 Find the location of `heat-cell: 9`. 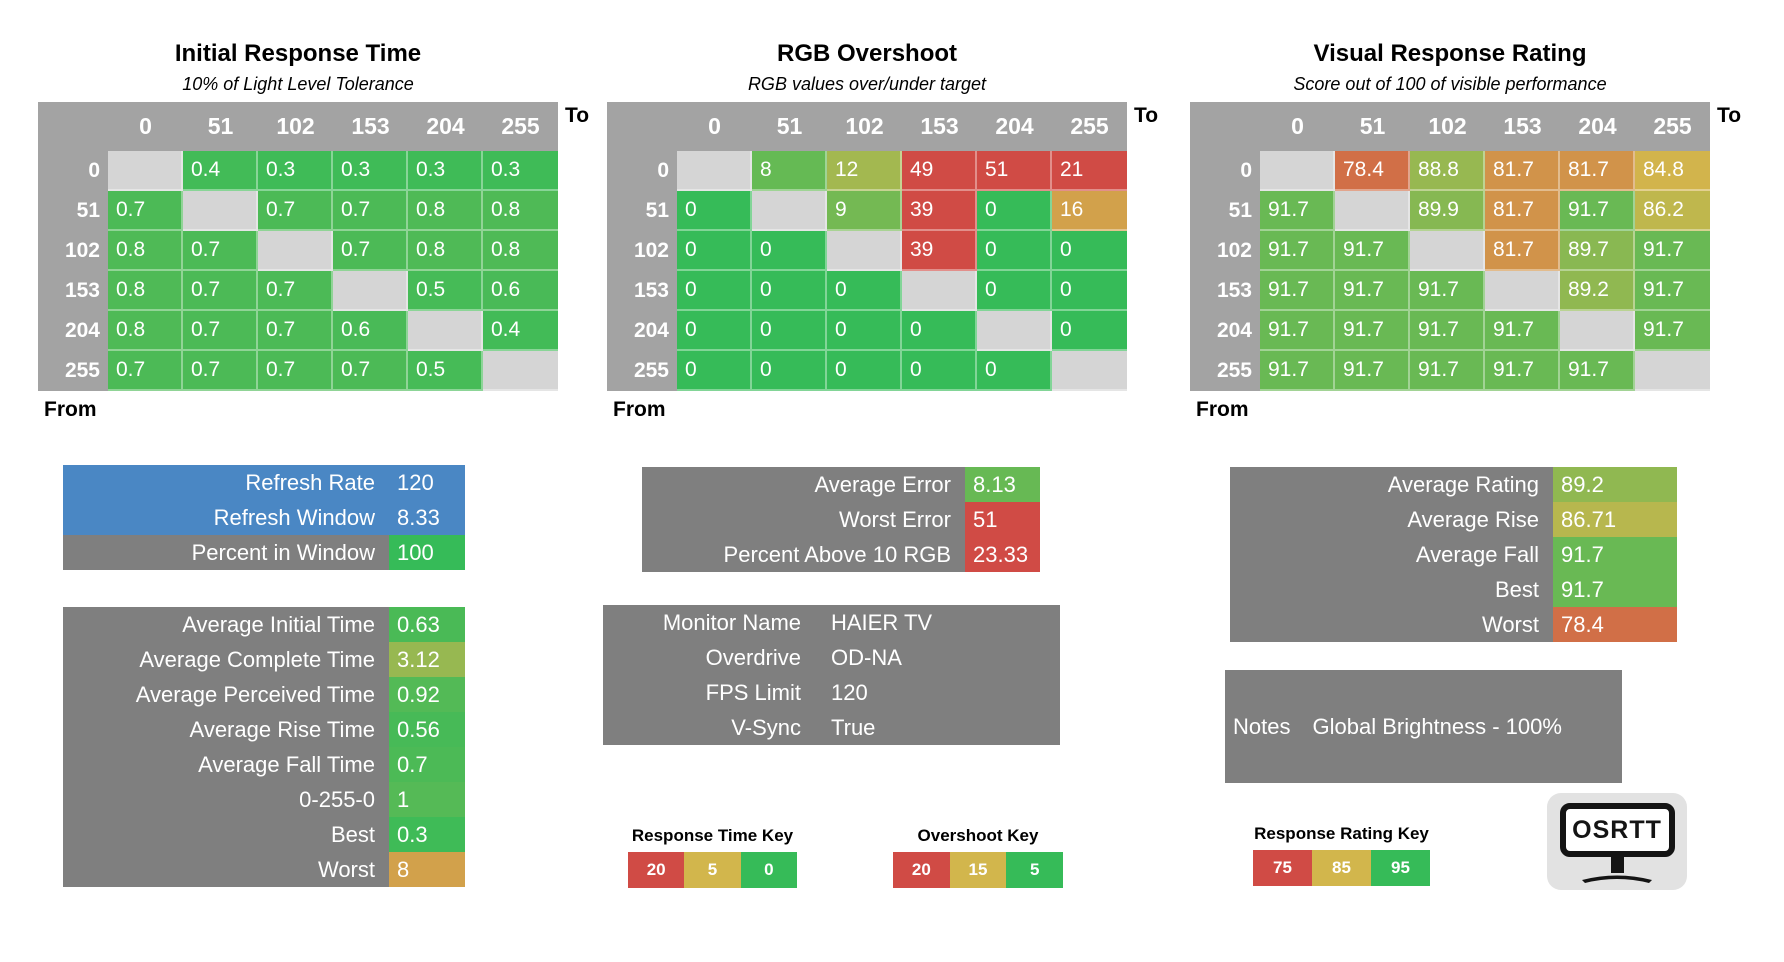

heat-cell: 9 is located at coordinates (864, 211).